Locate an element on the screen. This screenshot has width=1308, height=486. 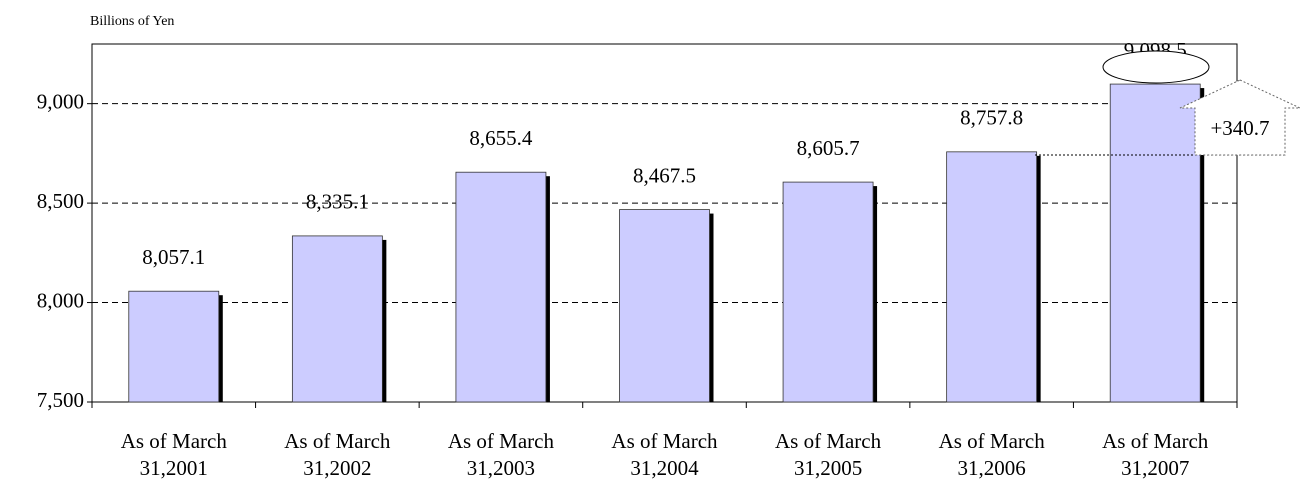
x-tick-label: As of March 31,2006 is located at coordinates (991, 454).